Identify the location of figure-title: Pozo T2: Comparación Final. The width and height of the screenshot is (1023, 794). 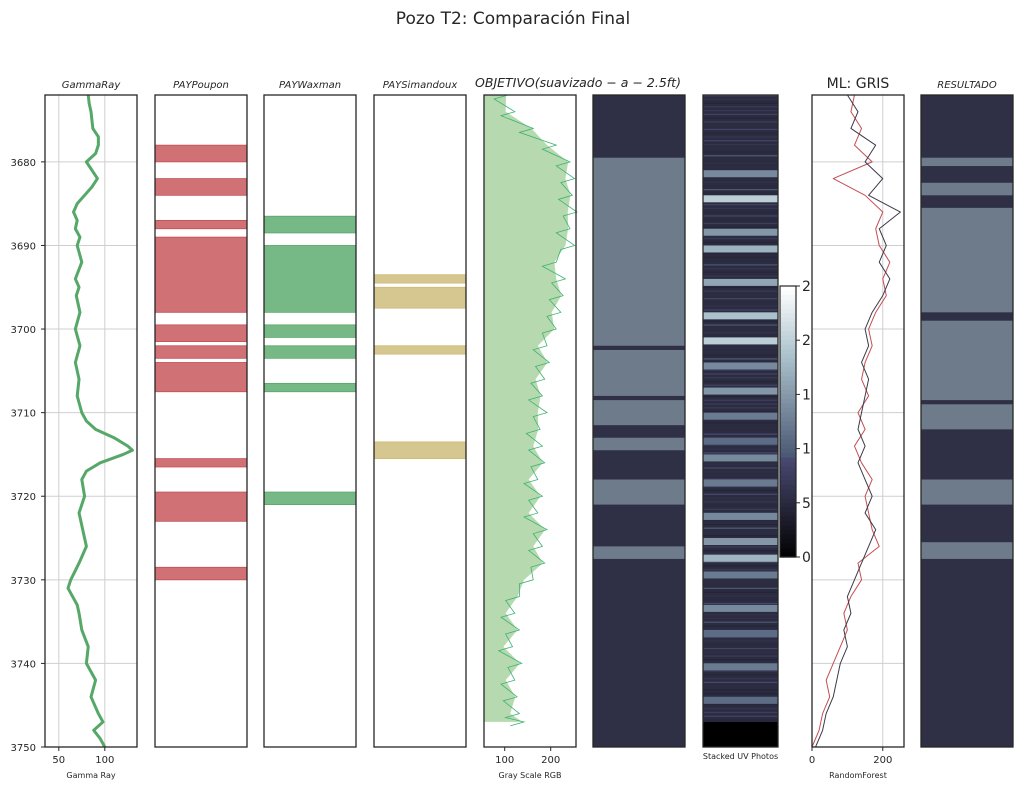
(513, 19).